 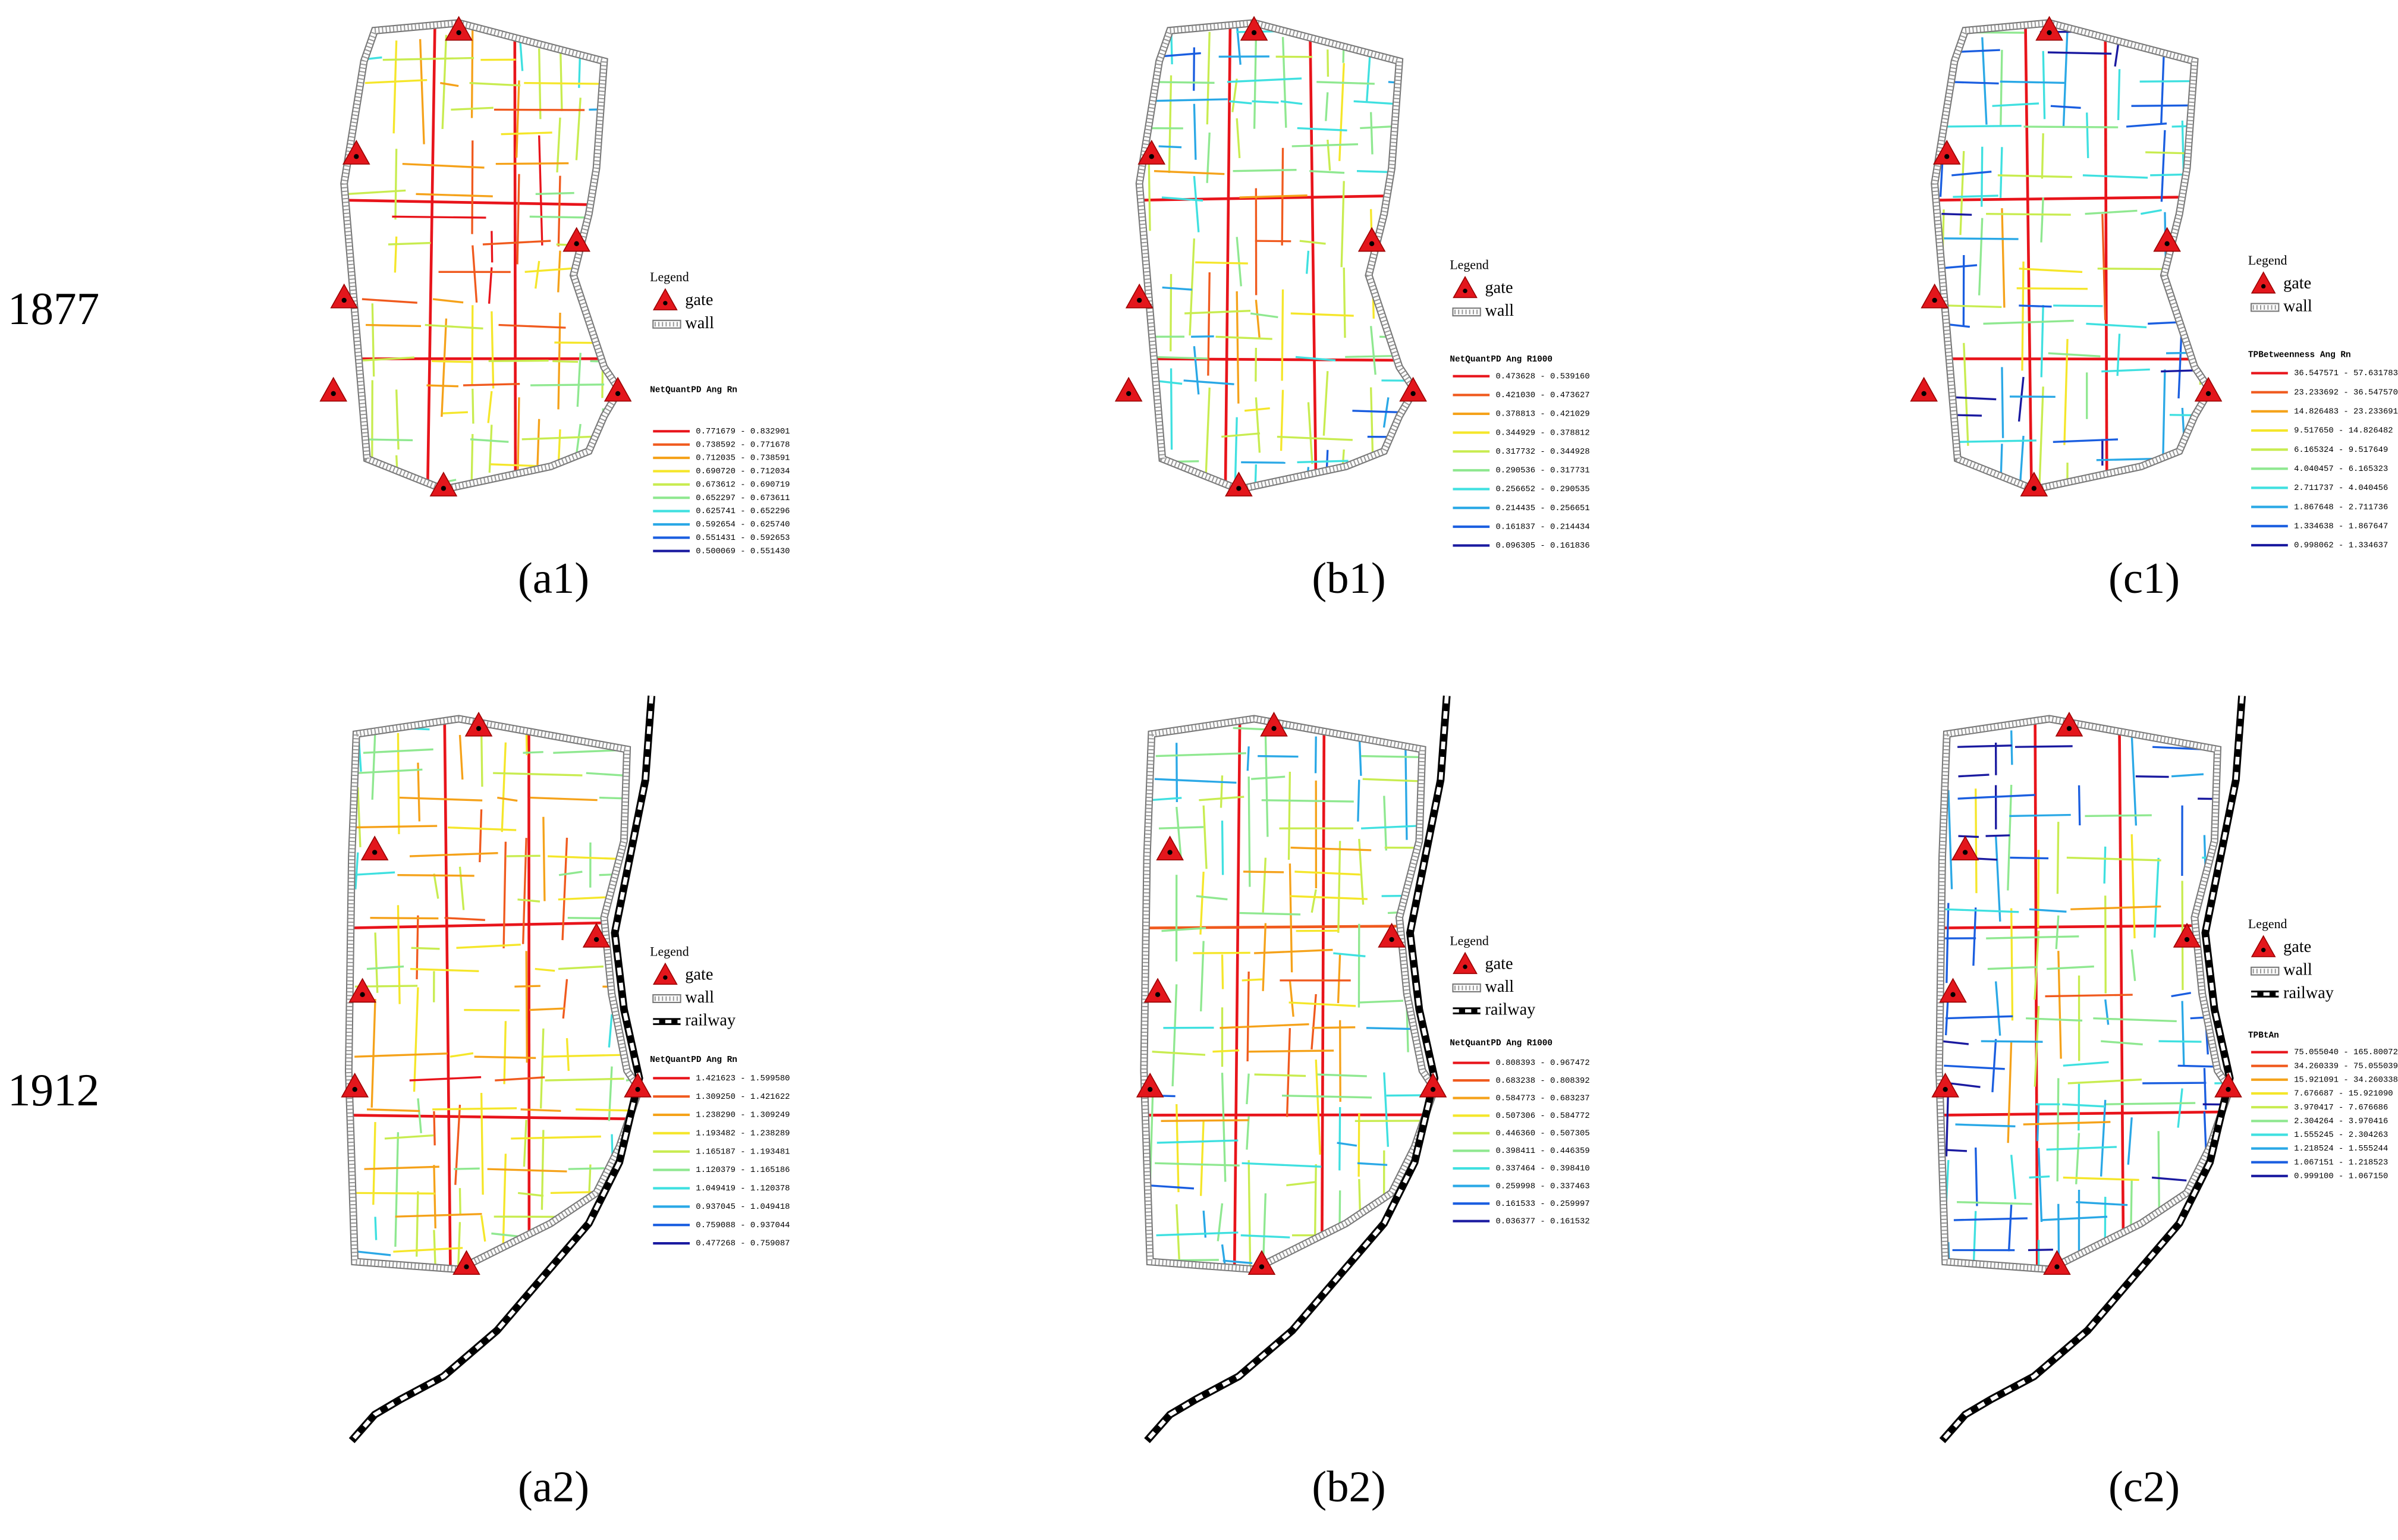 What do you see at coordinates (694, 1060) in the screenshot?
I see `legend-field: NetQuantPD Ang Rn` at bounding box center [694, 1060].